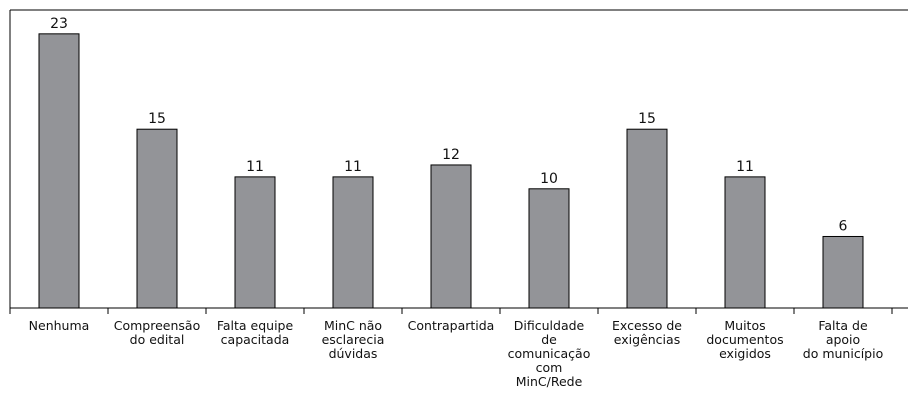 This screenshot has height=402, width=908. I want to click on x-tick-label: Excesso de exigências, so click(647, 332).